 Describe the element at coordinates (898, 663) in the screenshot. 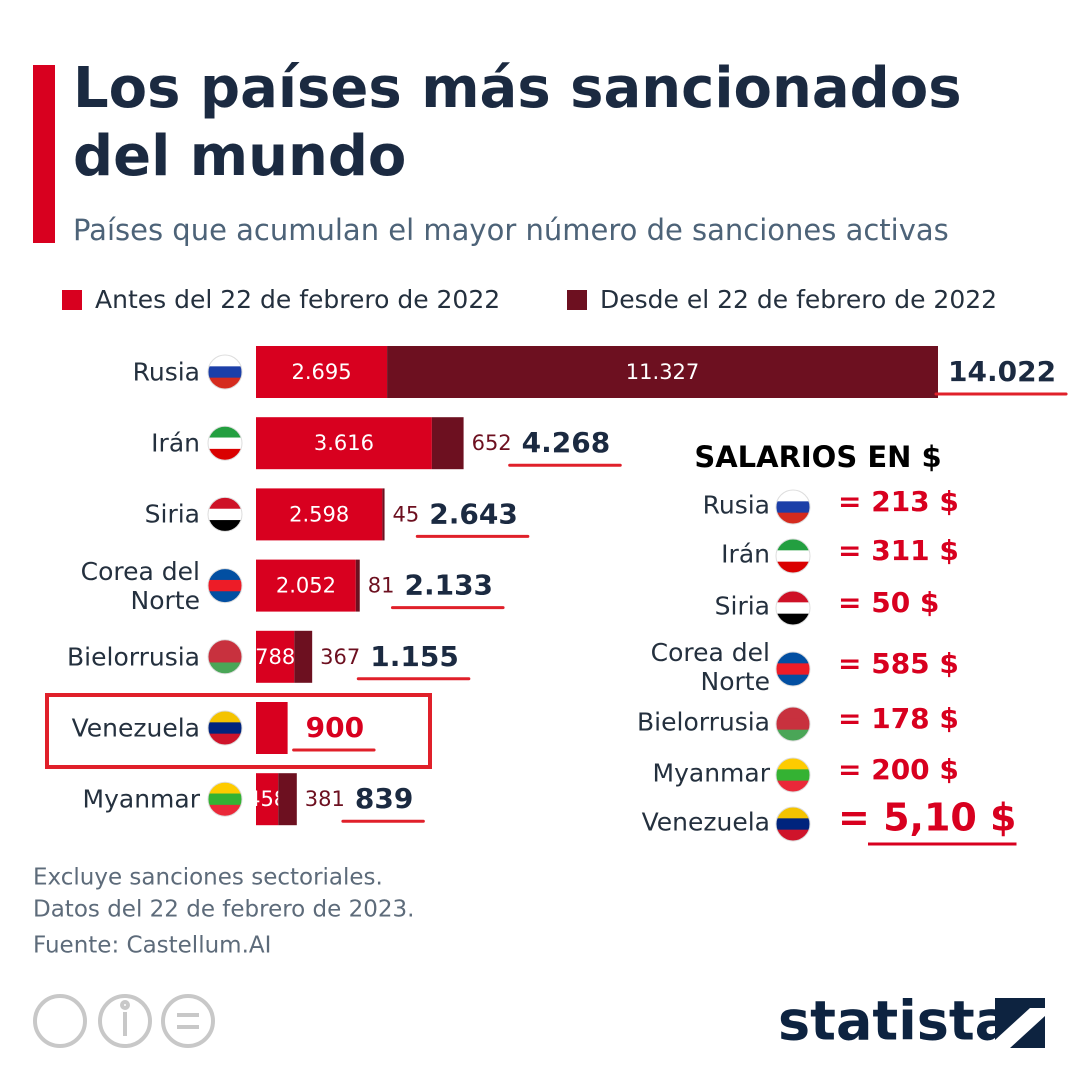

I see `salary-label: = 585 $` at that location.